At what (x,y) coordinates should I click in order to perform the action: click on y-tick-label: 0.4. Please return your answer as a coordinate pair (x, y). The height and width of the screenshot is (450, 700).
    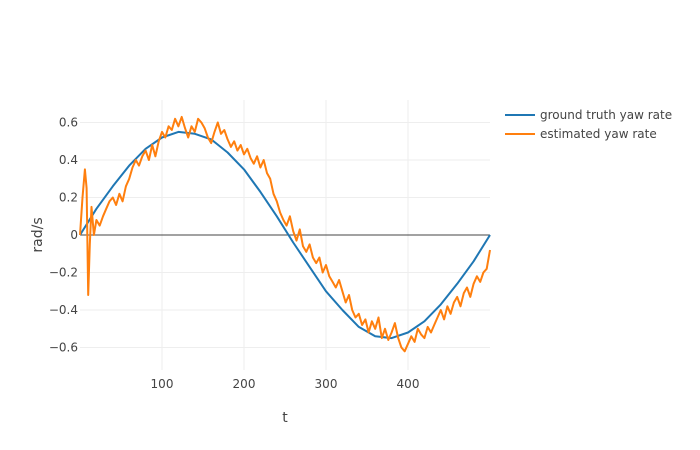
    Looking at the image, I should click on (68, 160).